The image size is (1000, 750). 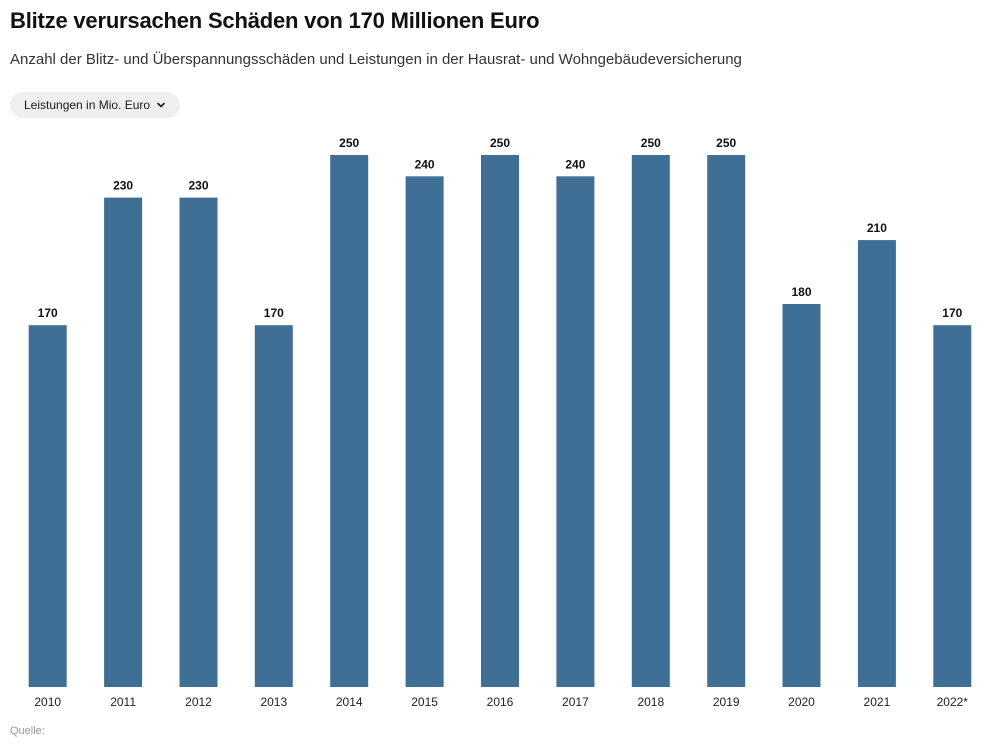 What do you see at coordinates (575, 432) in the screenshot?
I see `bar-2017` at bounding box center [575, 432].